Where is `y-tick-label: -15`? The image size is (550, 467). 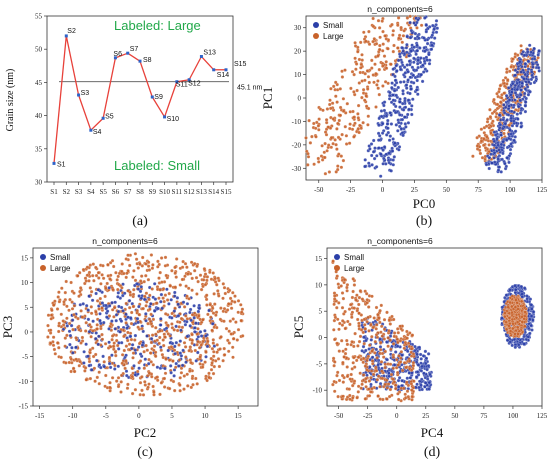
y-tick-label: -15 is located at coordinates (24, 407).